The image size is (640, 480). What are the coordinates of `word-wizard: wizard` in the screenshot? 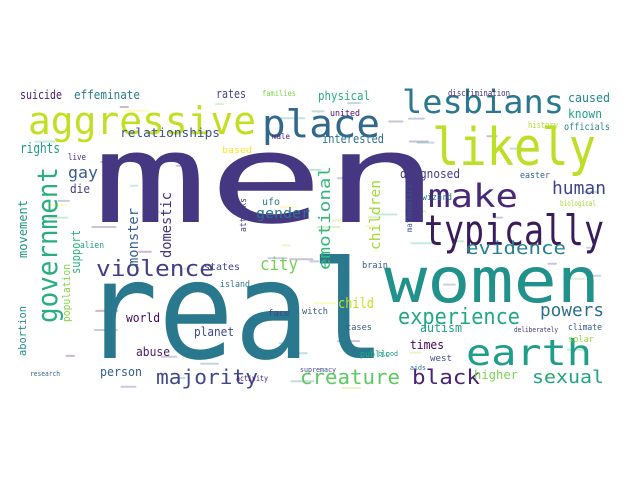 It's located at (437, 198).